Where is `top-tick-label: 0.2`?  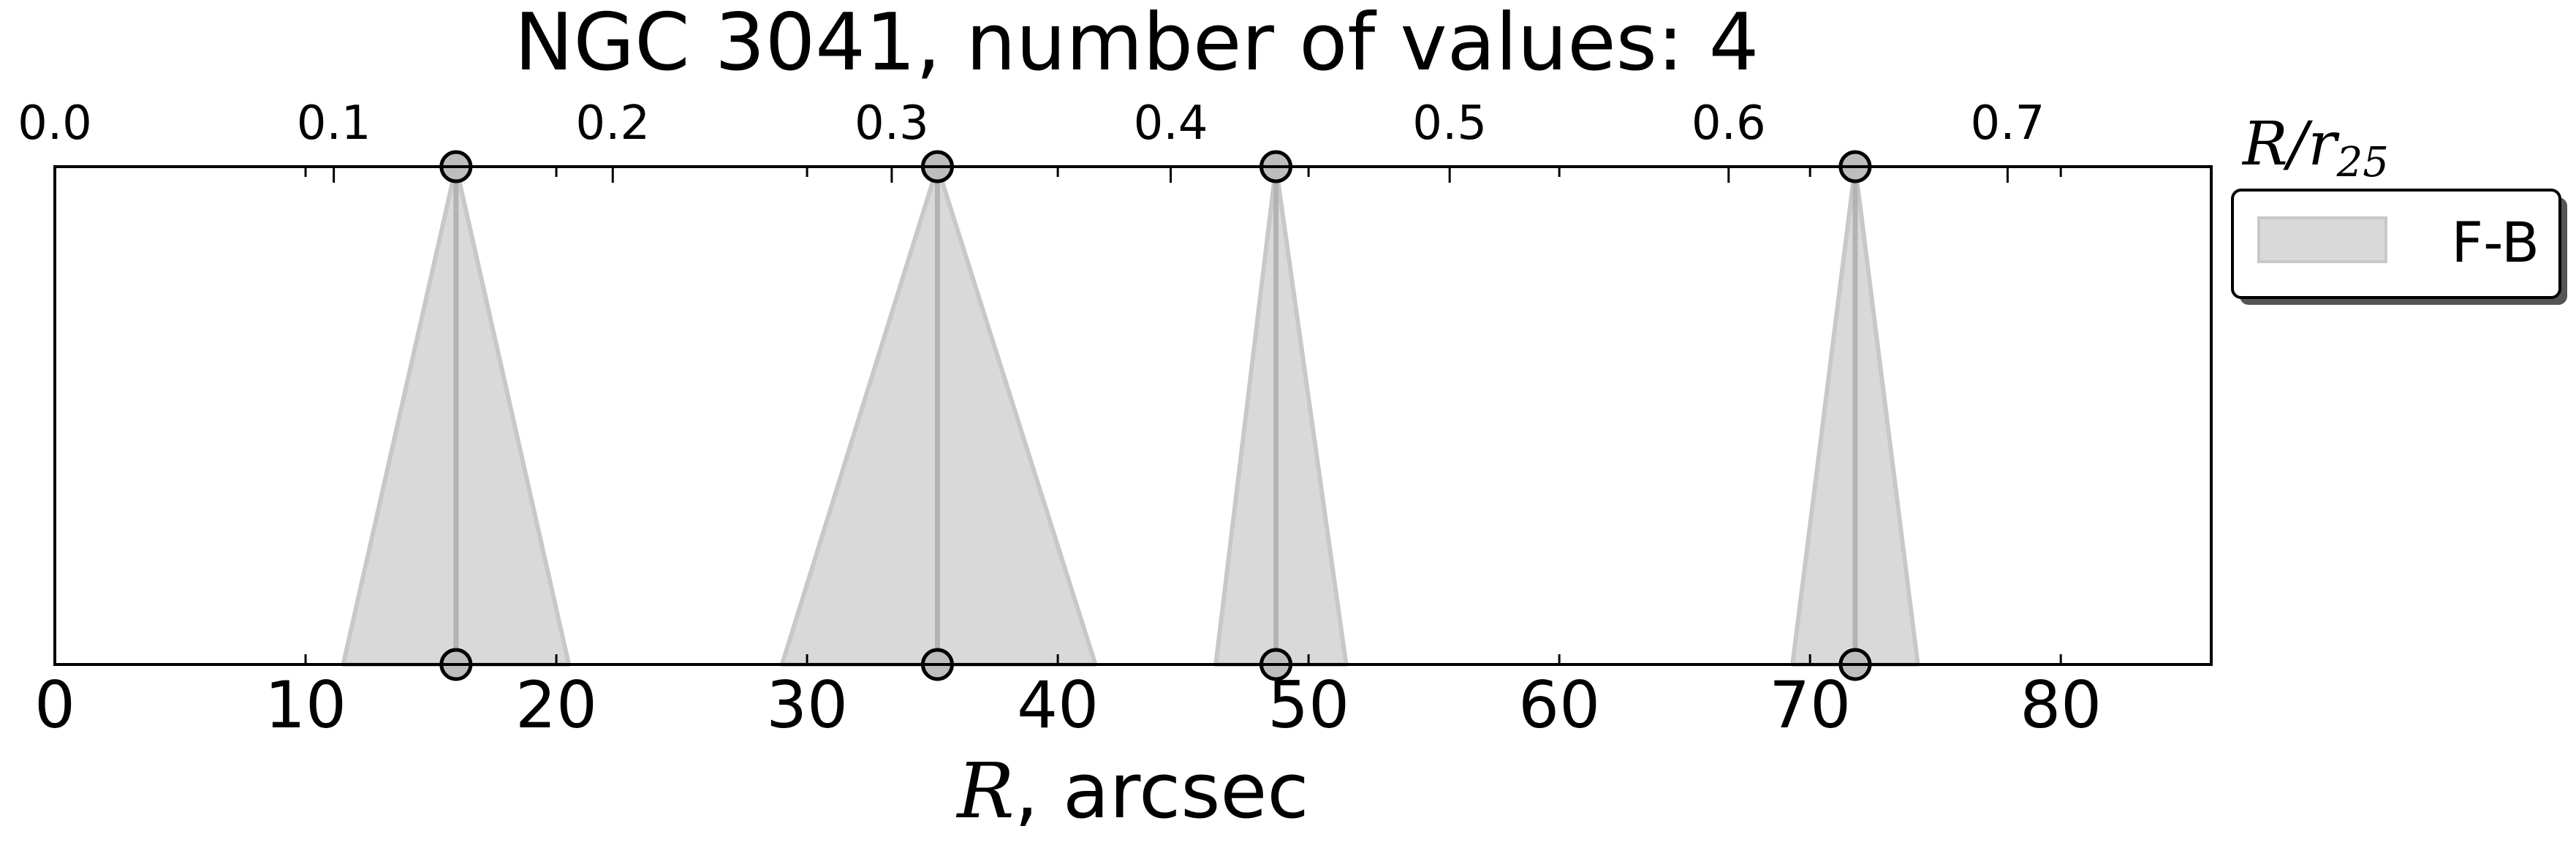
top-tick-label: 0.2 is located at coordinates (612, 123).